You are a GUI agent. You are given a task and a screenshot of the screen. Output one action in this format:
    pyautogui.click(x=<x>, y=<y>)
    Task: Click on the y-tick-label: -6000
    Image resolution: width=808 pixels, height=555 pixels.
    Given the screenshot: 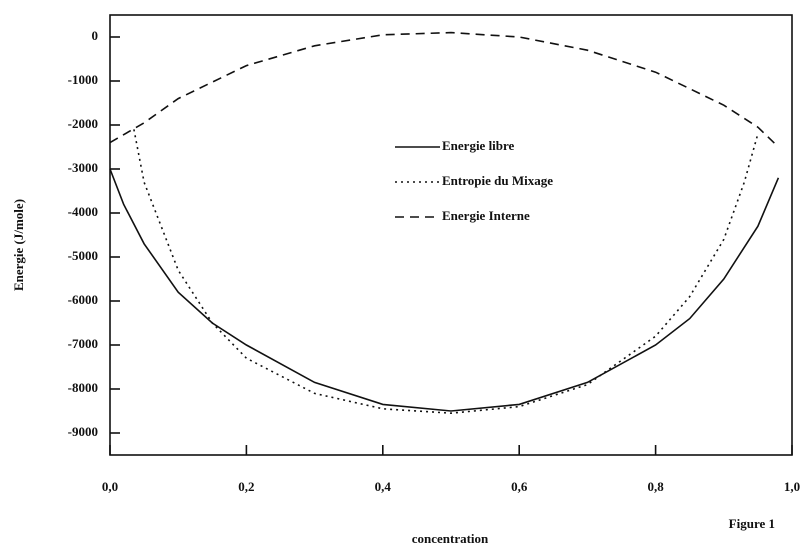 What is the action you would take?
    pyautogui.click(x=83, y=299)
    